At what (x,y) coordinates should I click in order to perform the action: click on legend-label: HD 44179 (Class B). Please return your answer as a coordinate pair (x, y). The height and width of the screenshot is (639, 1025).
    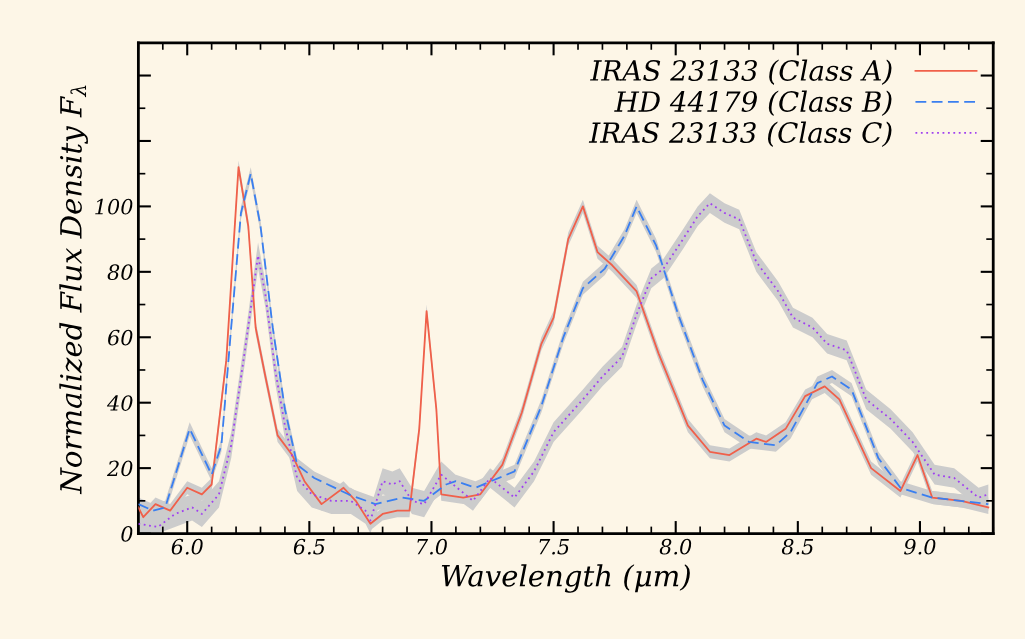
    Looking at the image, I should click on (753, 103).